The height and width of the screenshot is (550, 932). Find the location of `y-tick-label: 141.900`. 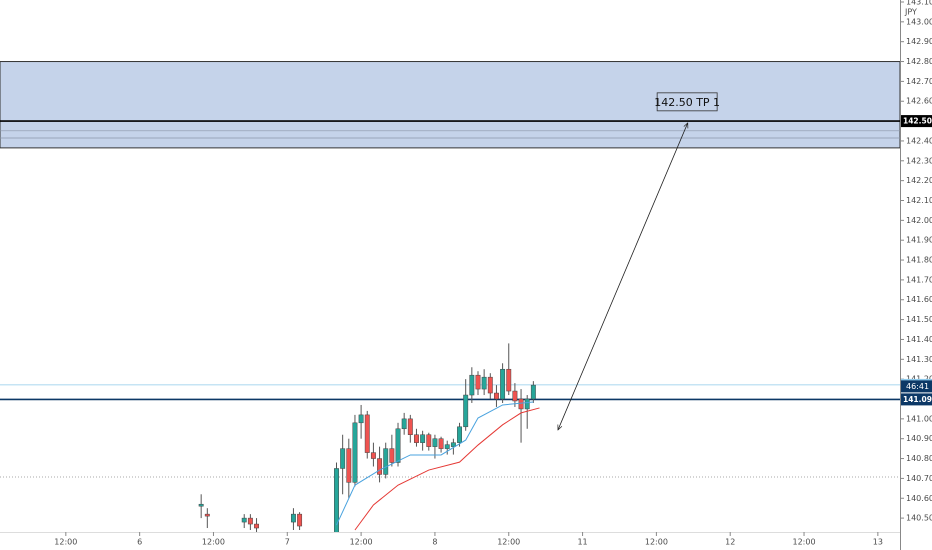

y-tick-label: 141.900 is located at coordinates (919, 240).